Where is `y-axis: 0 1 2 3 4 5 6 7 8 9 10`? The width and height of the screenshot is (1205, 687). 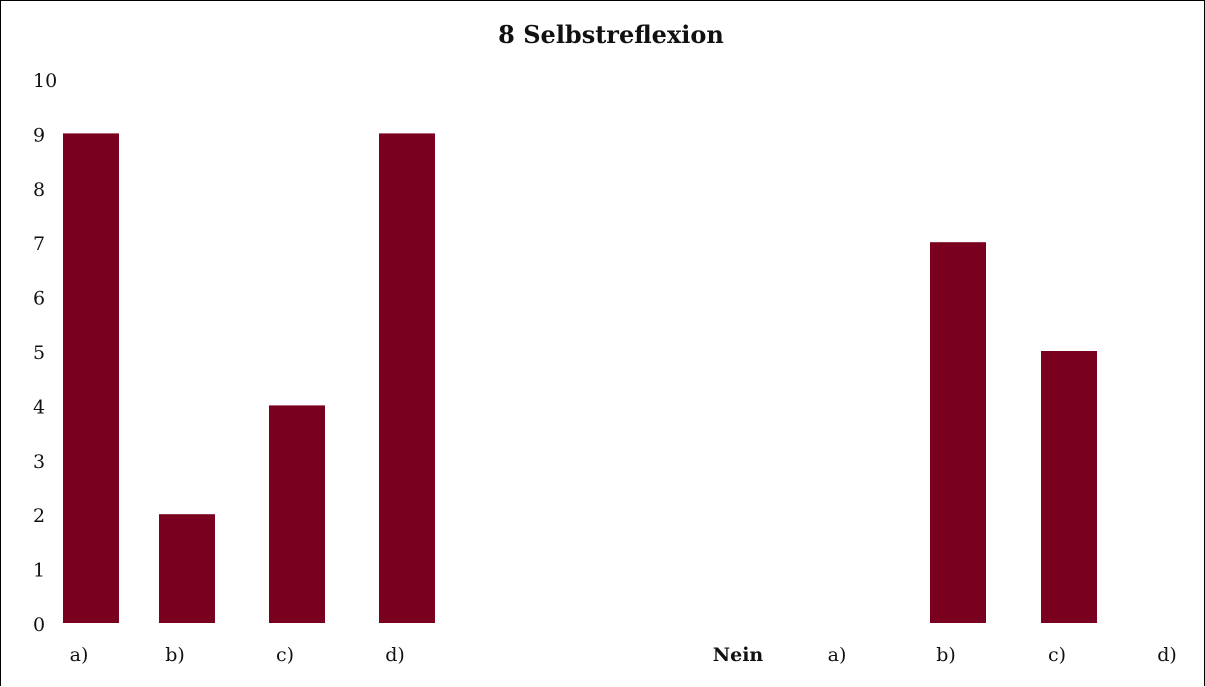 y-axis: 0 1 2 3 4 5 6 7 8 9 10 is located at coordinates (45, 353).